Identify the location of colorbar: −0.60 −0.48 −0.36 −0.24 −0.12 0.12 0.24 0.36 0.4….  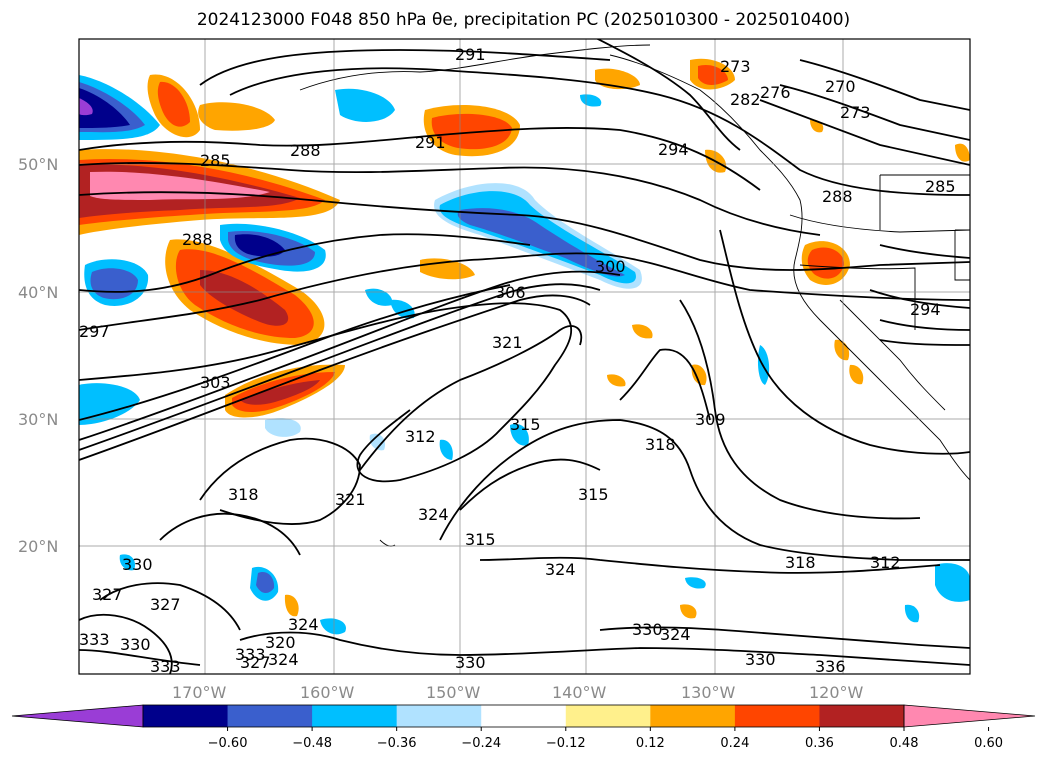
(523, 727).